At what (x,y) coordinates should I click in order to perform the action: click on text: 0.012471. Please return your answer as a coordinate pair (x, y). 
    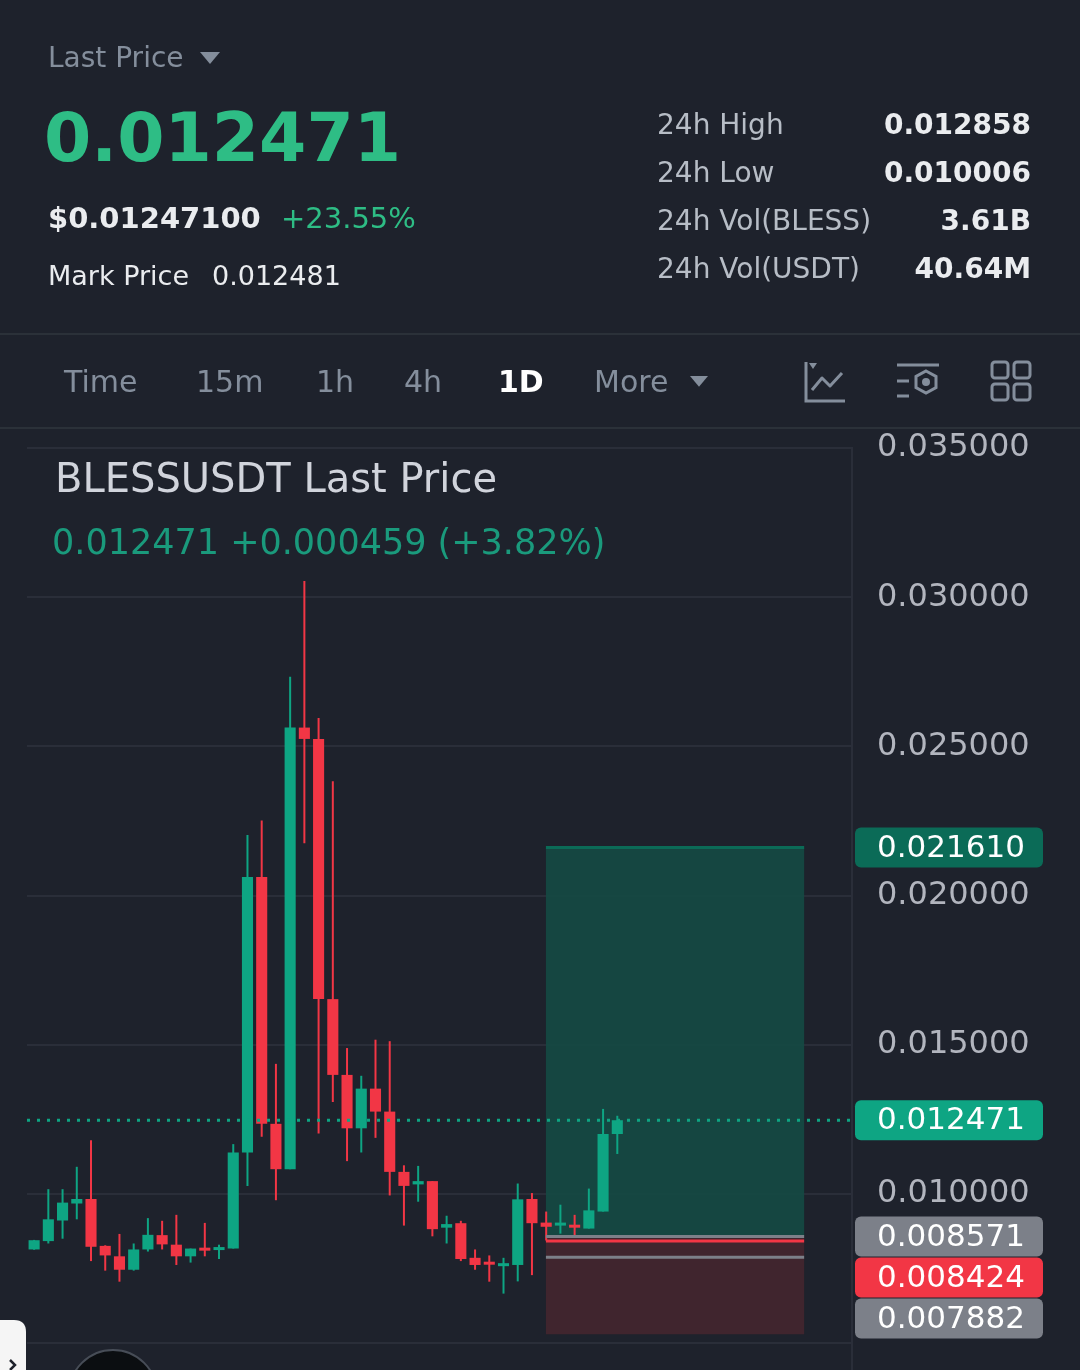
    Looking at the image, I should click on (223, 138).